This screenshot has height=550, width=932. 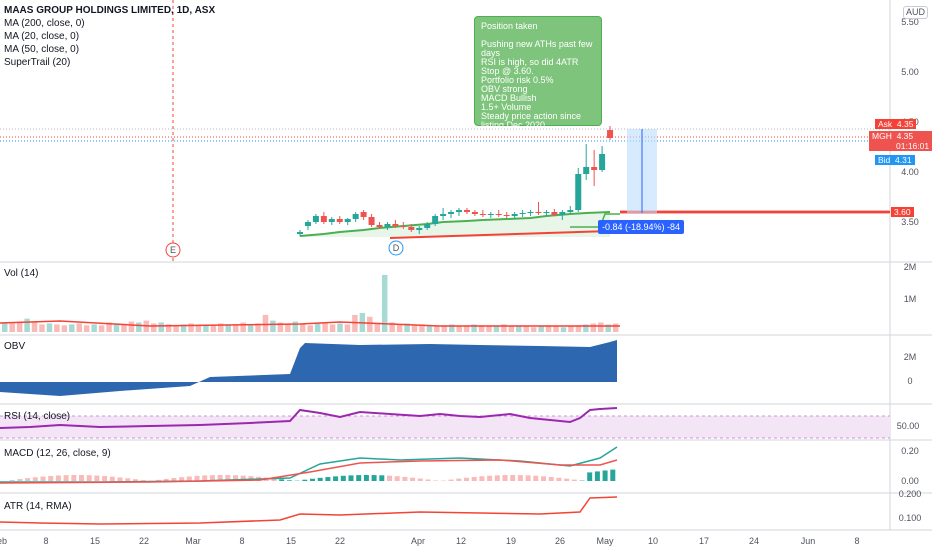 What do you see at coordinates (309, 418) in the screenshot?
I see `rsi-line` at bounding box center [309, 418].